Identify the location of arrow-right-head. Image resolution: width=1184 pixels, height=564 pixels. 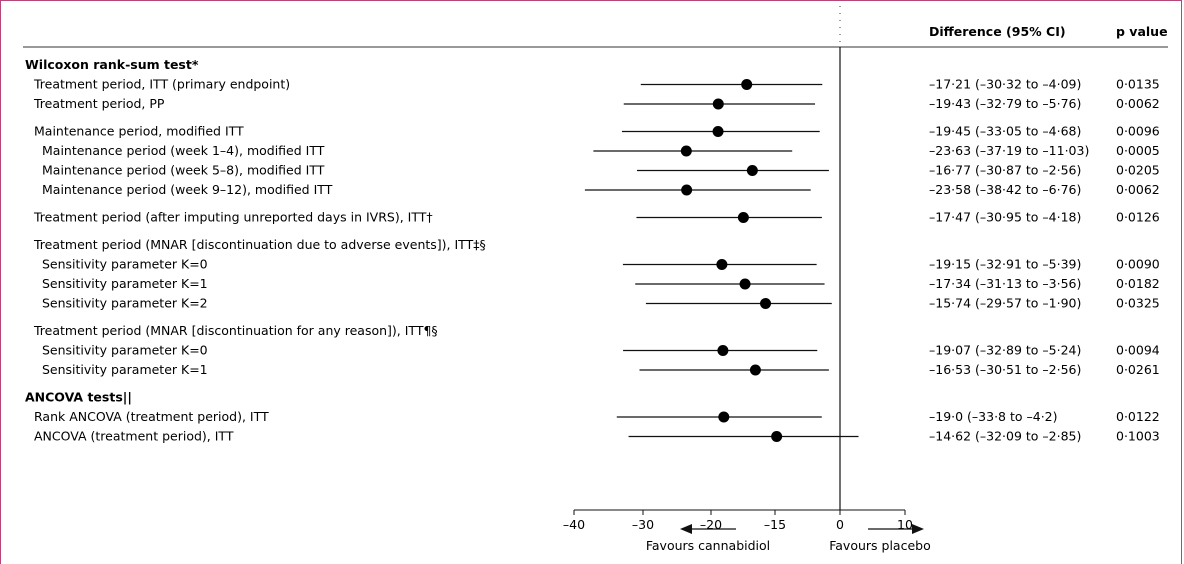
(918, 529).